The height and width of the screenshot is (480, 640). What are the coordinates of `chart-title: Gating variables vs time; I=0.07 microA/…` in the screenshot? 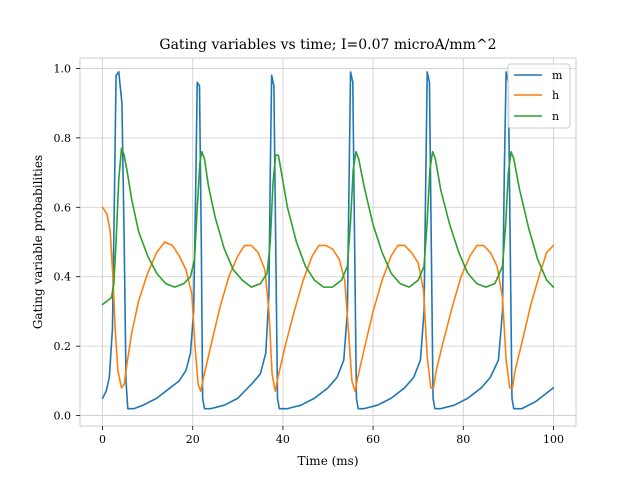 It's located at (327, 45).